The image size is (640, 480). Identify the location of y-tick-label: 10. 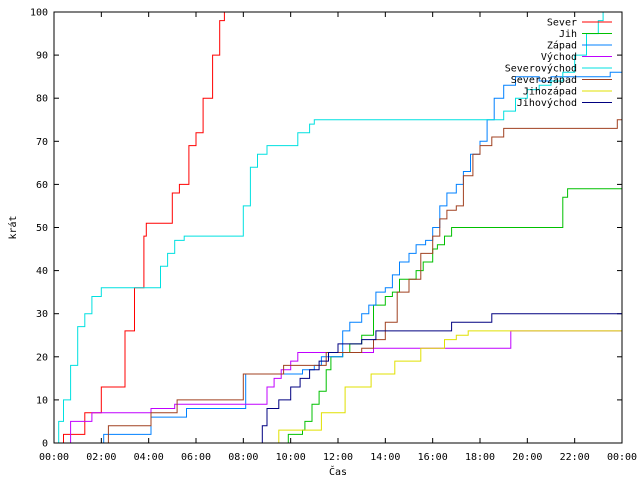
(42, 400).